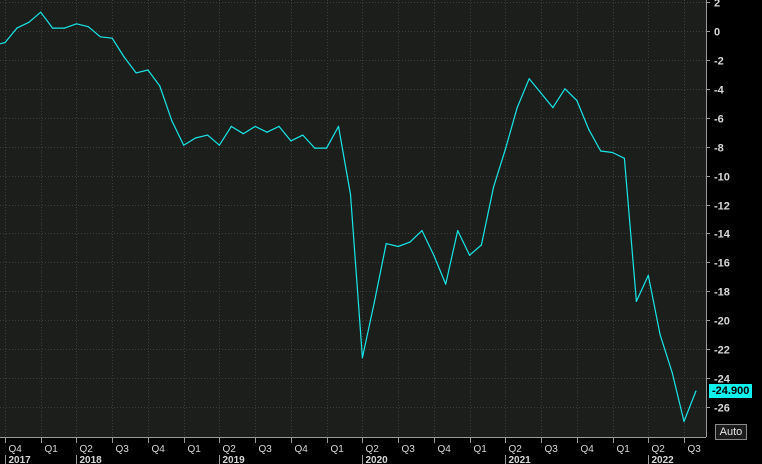 This screenshot has width=762, height=464. I want to click on y-tick-label: -6, so click(719, 120).